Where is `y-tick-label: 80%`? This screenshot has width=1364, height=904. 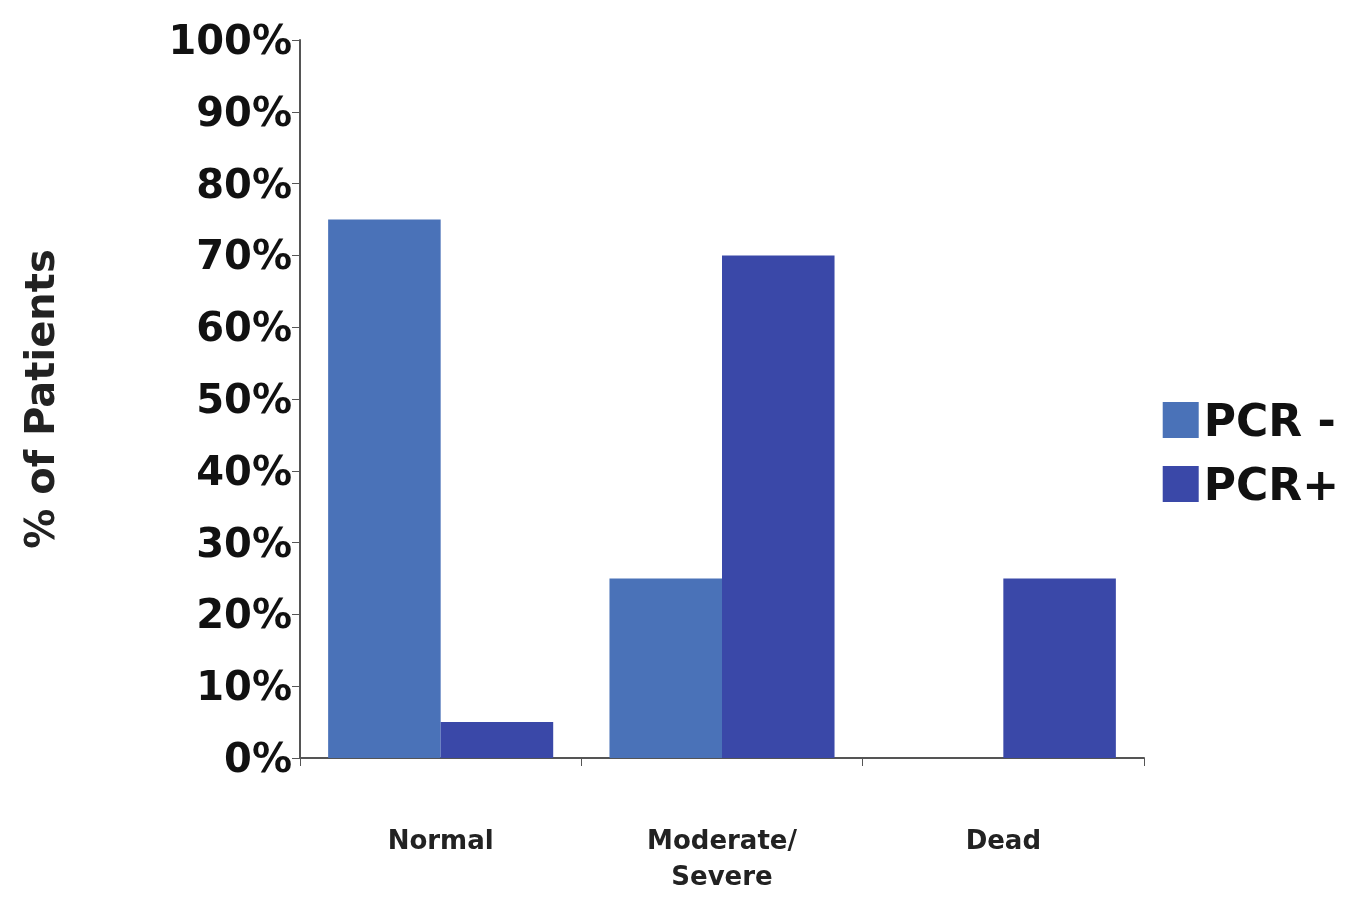
y-tick-label: 80% is located at coordinates (244, 183).